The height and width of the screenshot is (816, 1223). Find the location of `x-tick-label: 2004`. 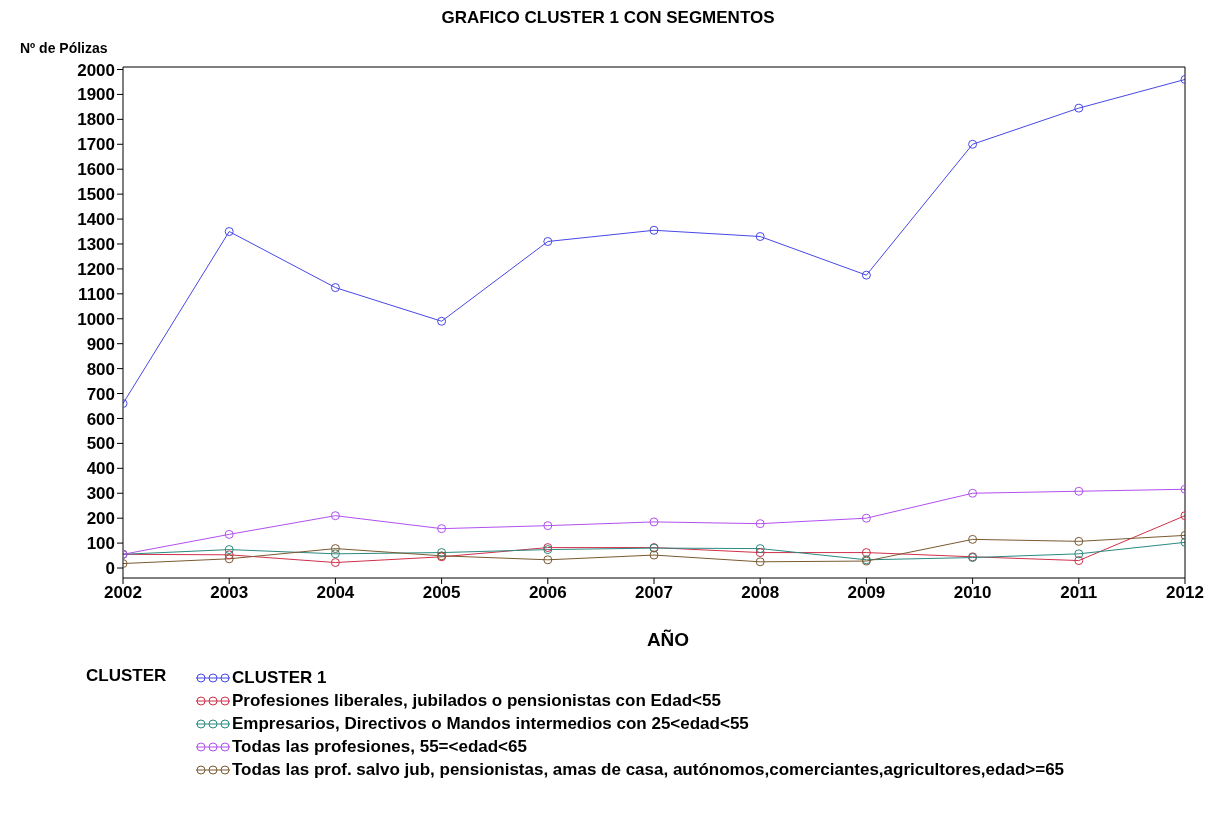

x-tick-label: 2004 is located at coordinates (335, 593).